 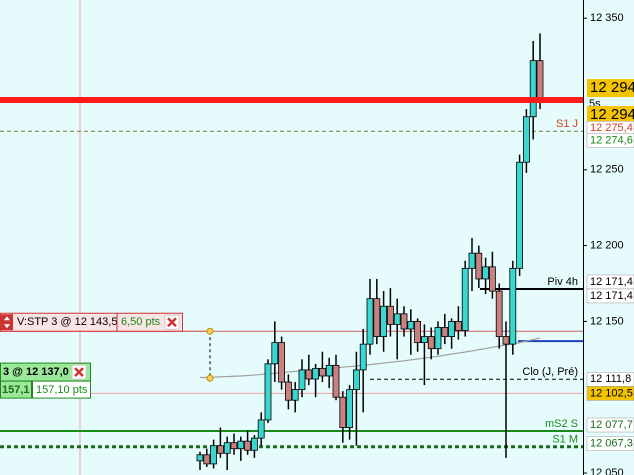 I want to click on level-name: S1 J, so click(x=567, y=124).